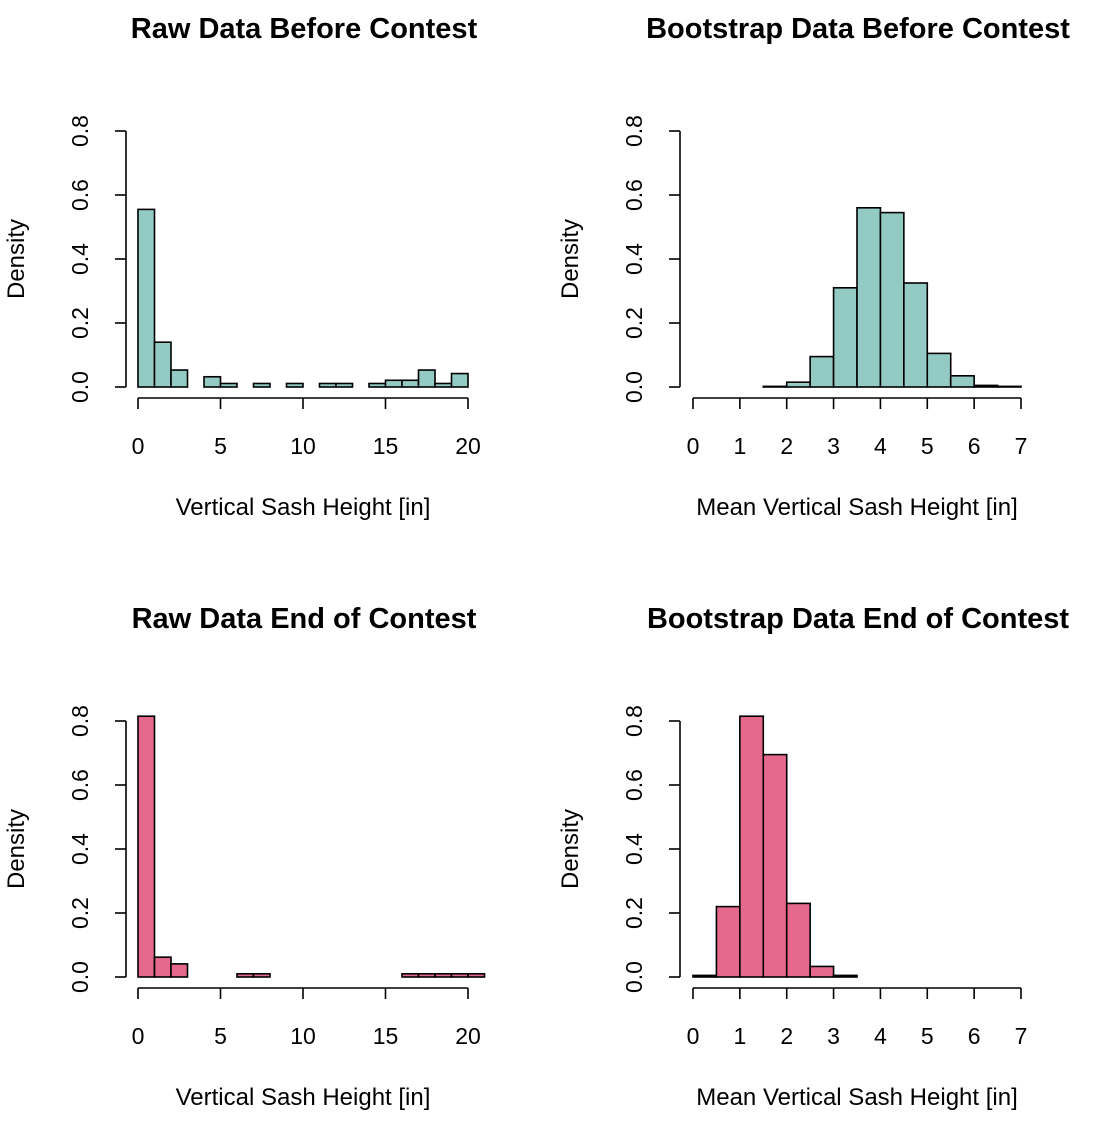  Describe the element at coordinates (858, 29) in the screenshot. I see `chart-title: Bootstrap Data Before Contest` at that location.